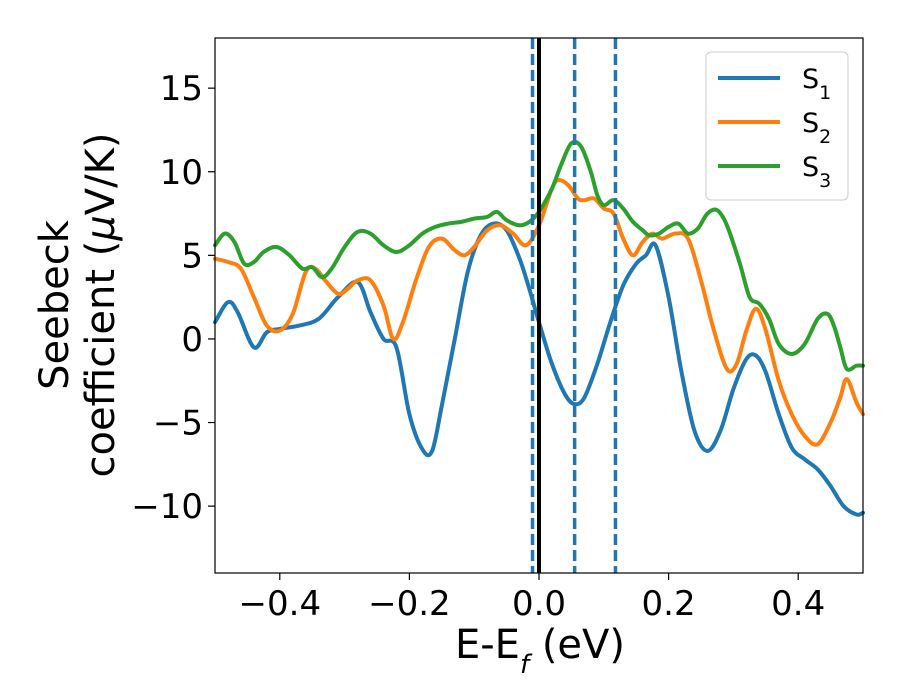 The height and width of the screenshot is (700, 900). Describe the element at coordinates (178, 424) in the screenshot. I see `y-tick-label: −5` at that location.